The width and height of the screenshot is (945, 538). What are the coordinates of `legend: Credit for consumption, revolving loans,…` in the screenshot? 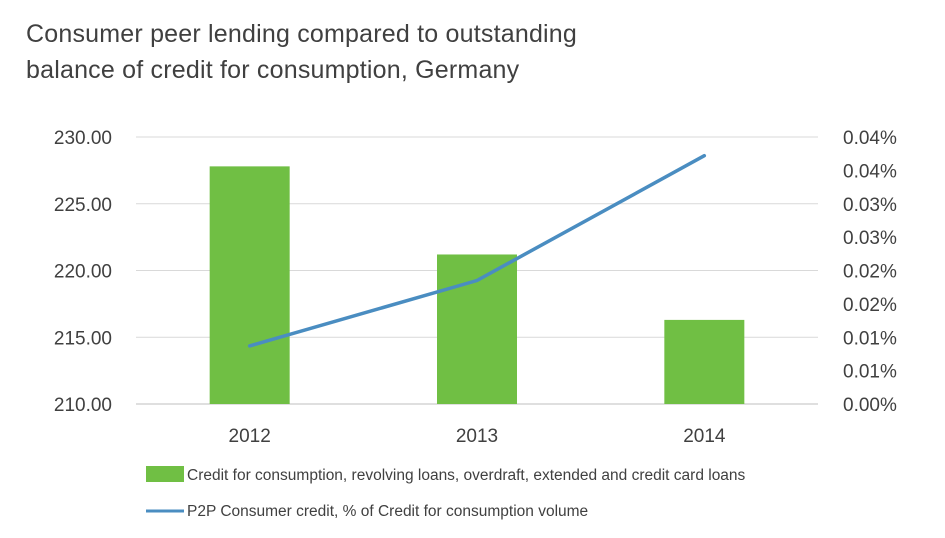 It's located at (446, 493).